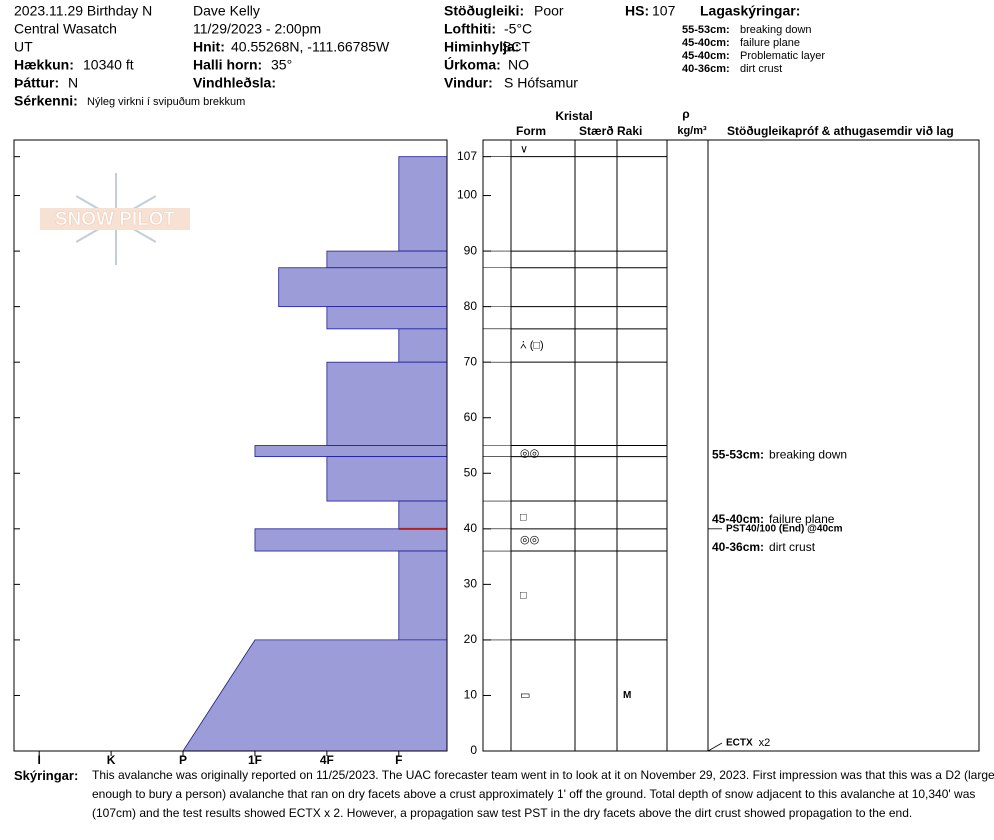  I want to click on y-tick-label: 90, so click(471, 250).